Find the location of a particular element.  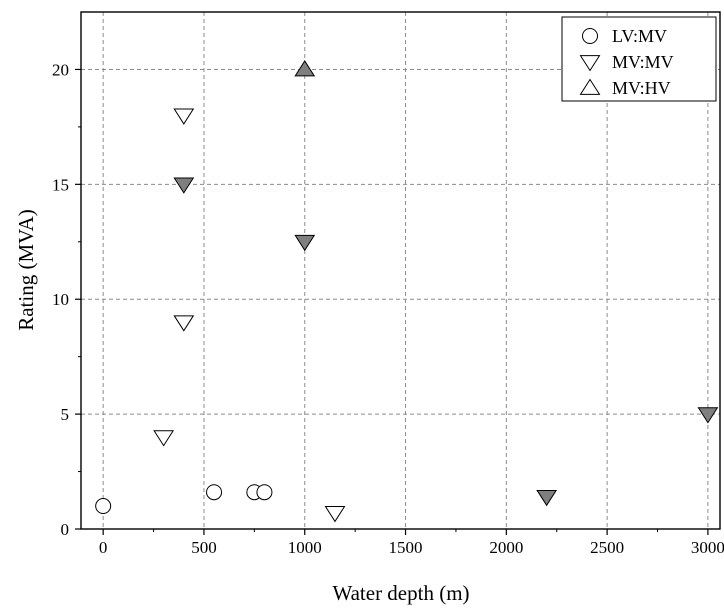

legend-marker-circle is located at coordinates (590, 36).